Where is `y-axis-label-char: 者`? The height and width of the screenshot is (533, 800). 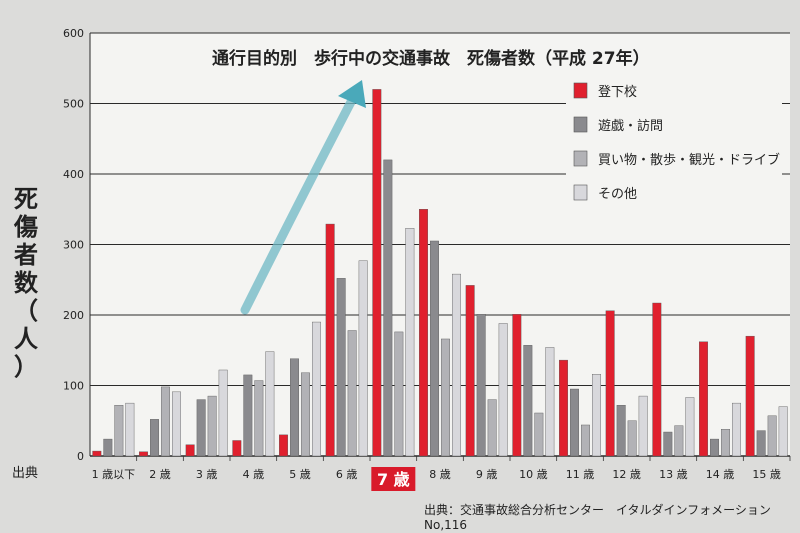 y-axis-label-char: 者 is located at coordinates (26, 255).